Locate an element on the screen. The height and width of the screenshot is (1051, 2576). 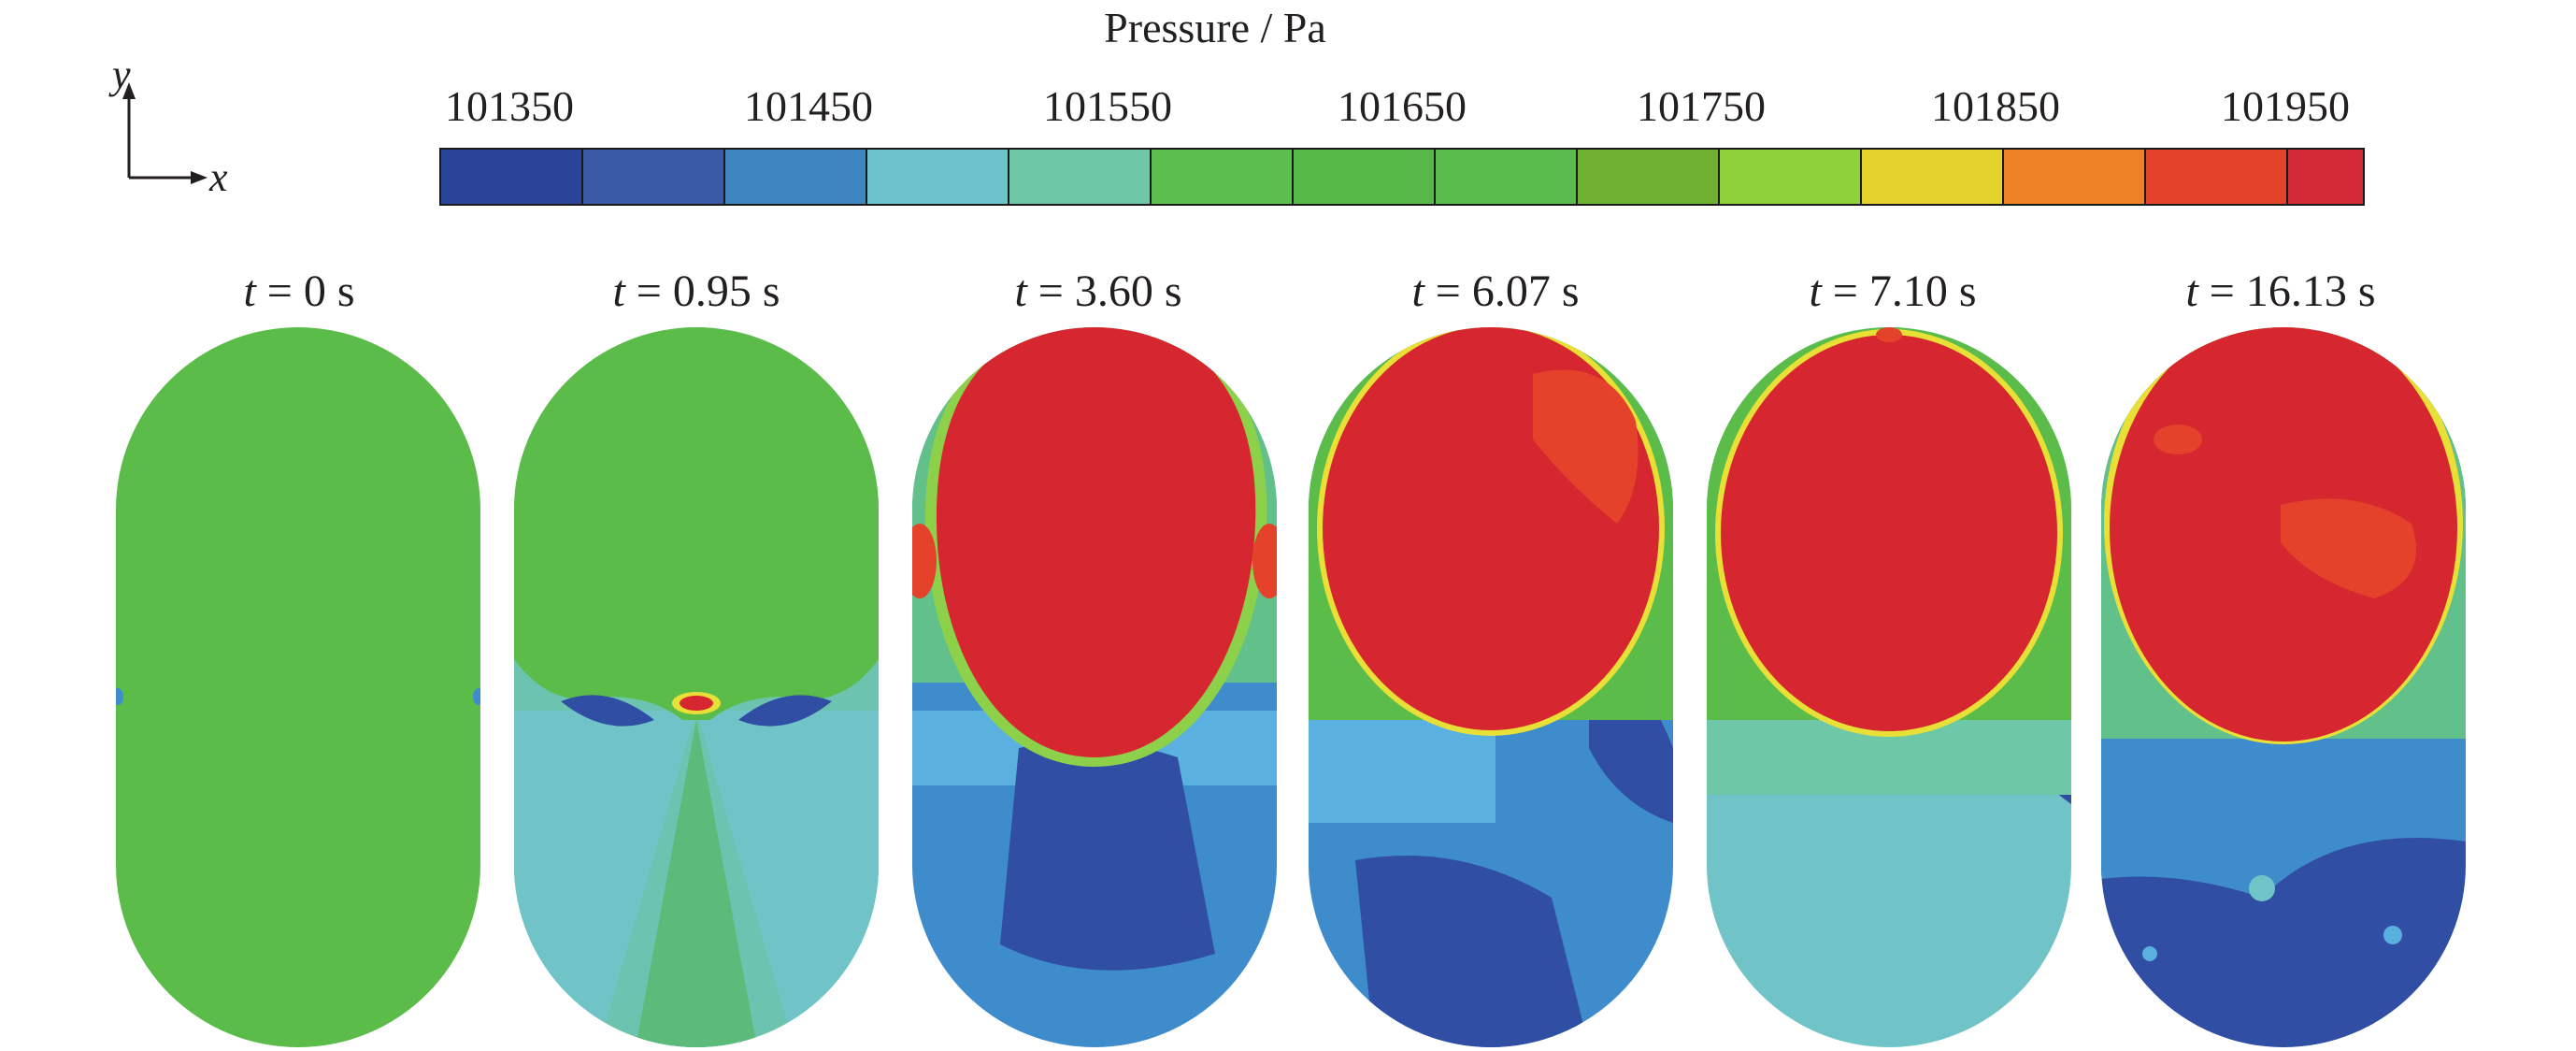
pressure-region is located at coordinates (2283, 813).